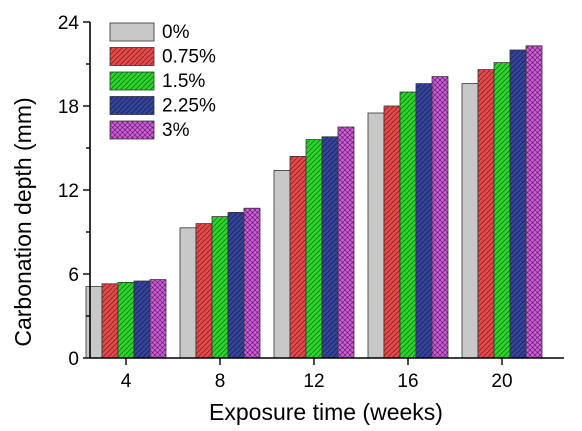  What do you see at coordinates (313, 381) in the screenshot?
I see `x-tick-label: 12` at bounding box center [313, 381].